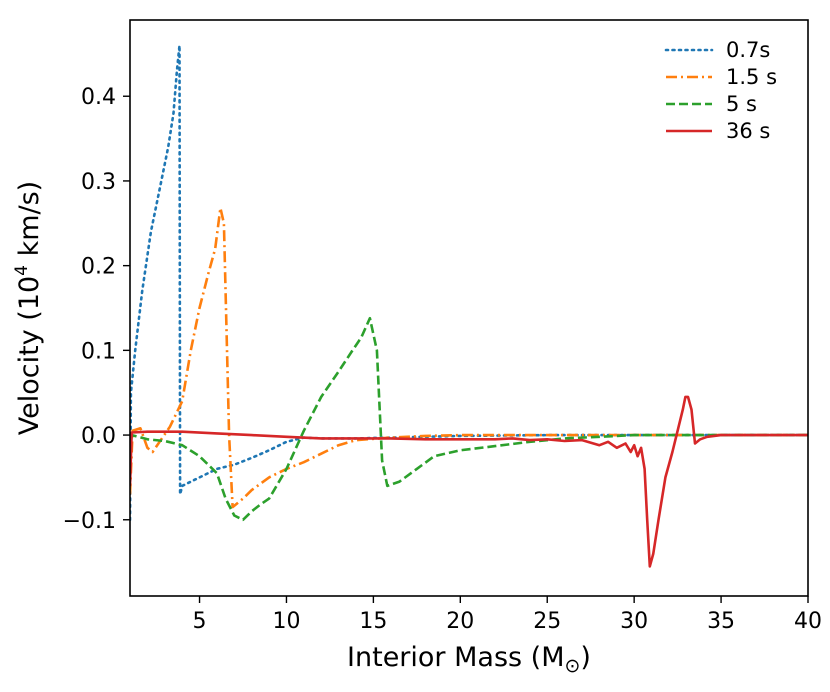  I want to click on y-axis-ticks: −0.1 0.0 0.1 0.2 0.3 0.4, so click(96, 309).